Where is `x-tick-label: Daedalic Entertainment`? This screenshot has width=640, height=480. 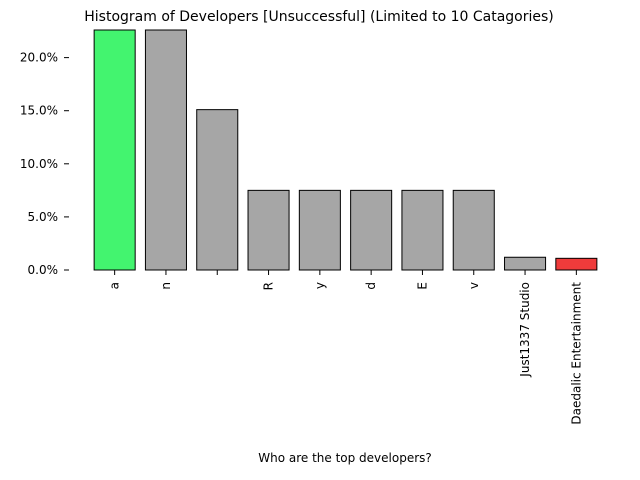 x-tick-label: Daedalic Entertainment is located at coordinates (576, 353).